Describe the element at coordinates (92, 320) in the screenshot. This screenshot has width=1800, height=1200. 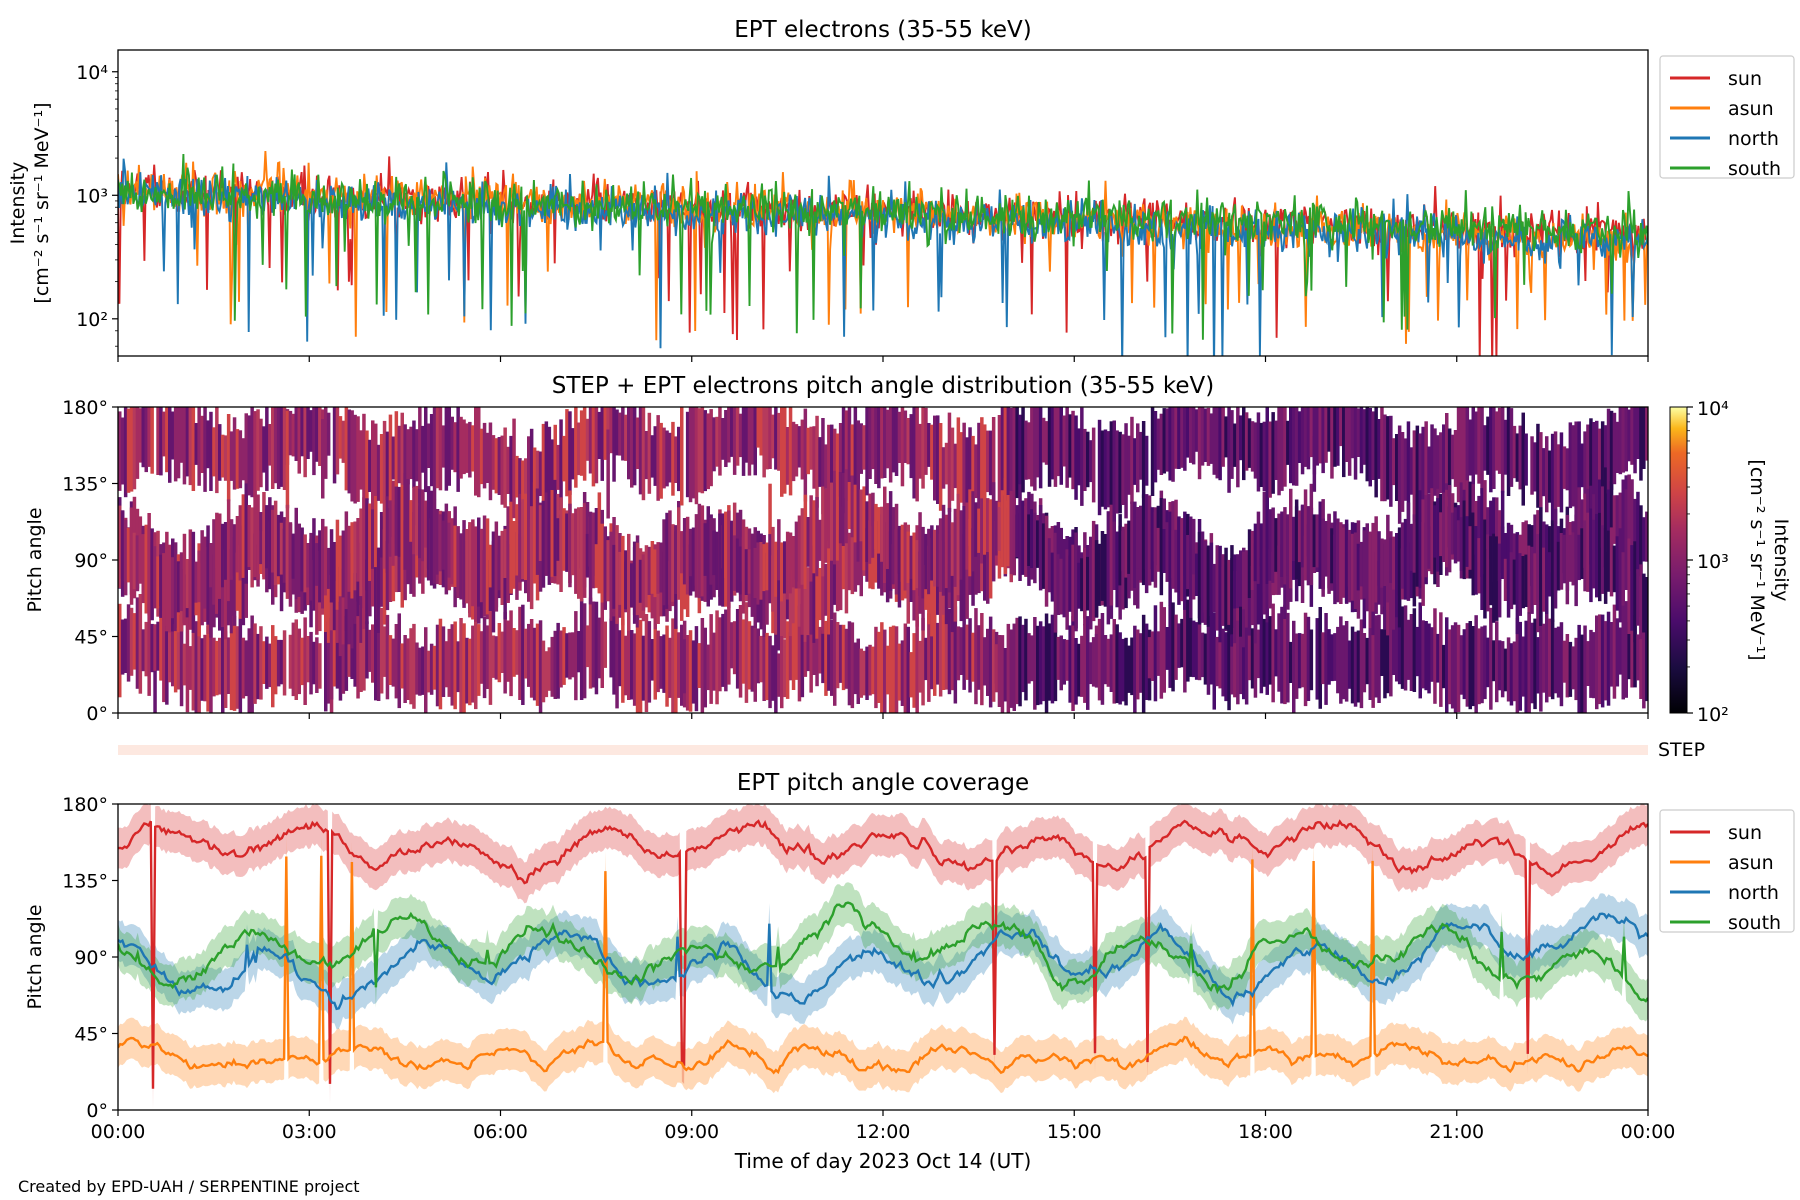
I see `y-tick-label: 10²` at that location.